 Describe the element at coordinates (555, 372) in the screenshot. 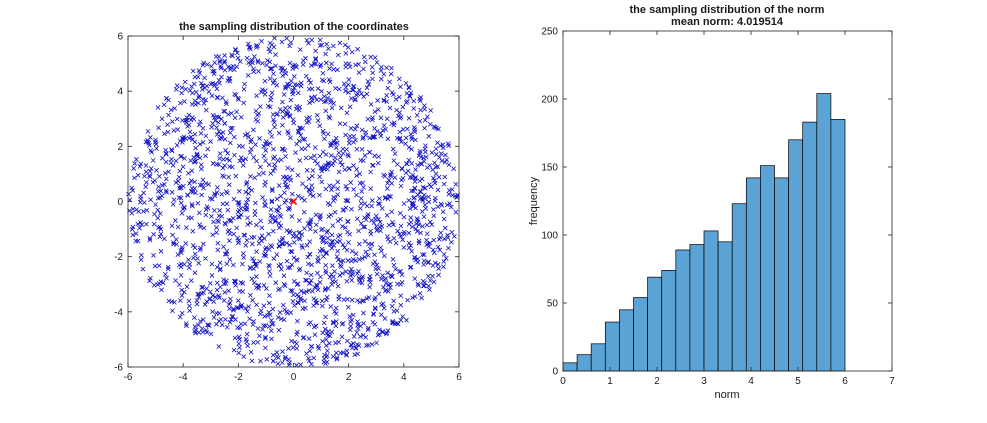

I see `histogram-y-tick-label: 0` at that location.